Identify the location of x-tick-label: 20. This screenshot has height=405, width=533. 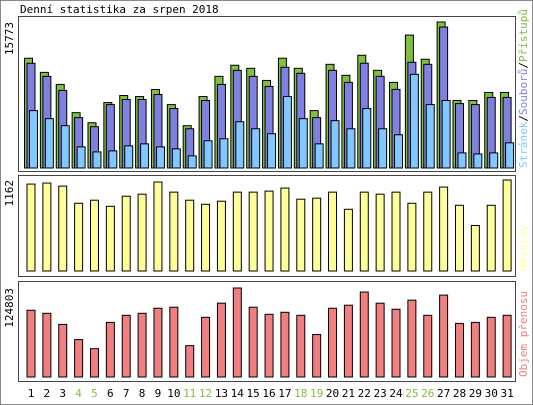
(332, 393).